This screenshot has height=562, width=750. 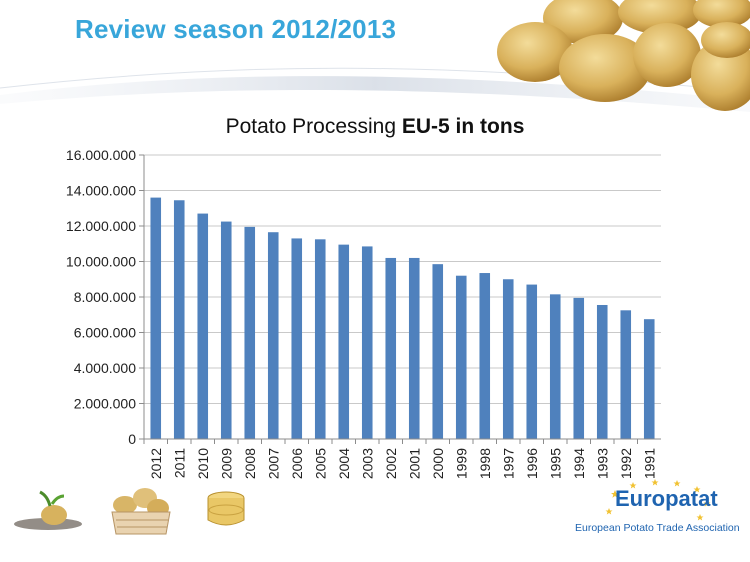 I want to click on bar-2000, so click(x=438, y=351).